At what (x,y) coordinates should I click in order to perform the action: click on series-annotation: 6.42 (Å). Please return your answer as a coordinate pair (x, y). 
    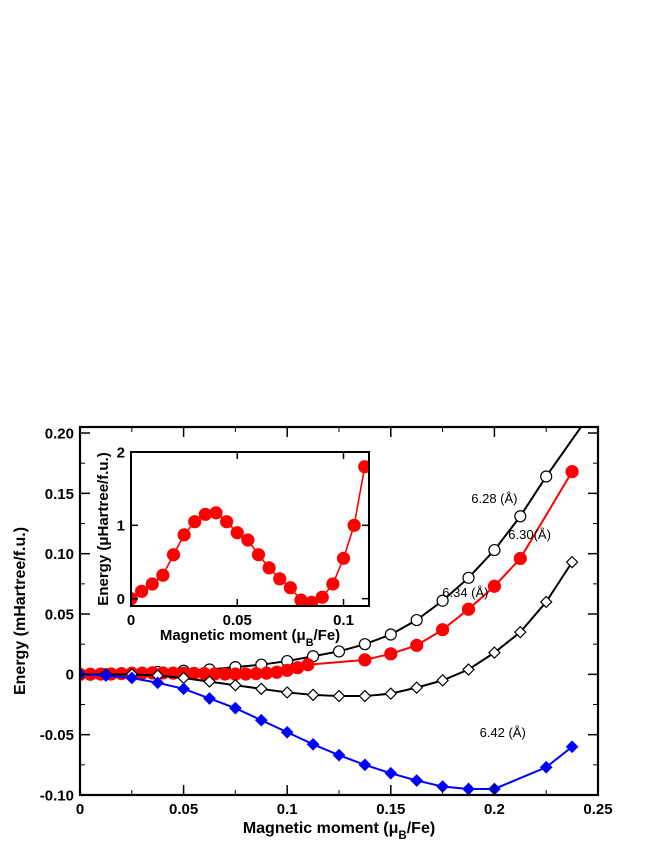
    Looking at the image, I should click on (503, 732).